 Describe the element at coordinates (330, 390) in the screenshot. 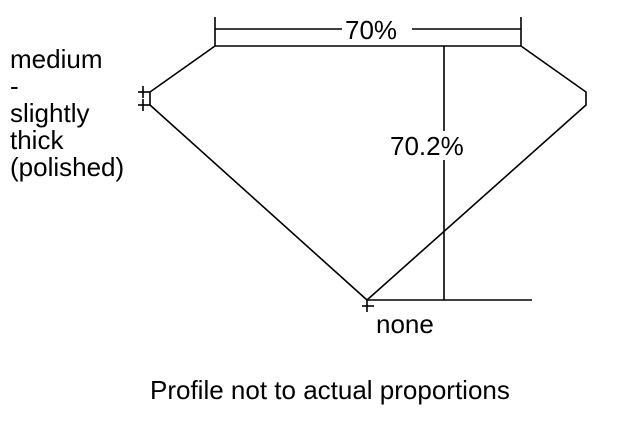

I see `caption: Profile not to actual proportions` at that location.